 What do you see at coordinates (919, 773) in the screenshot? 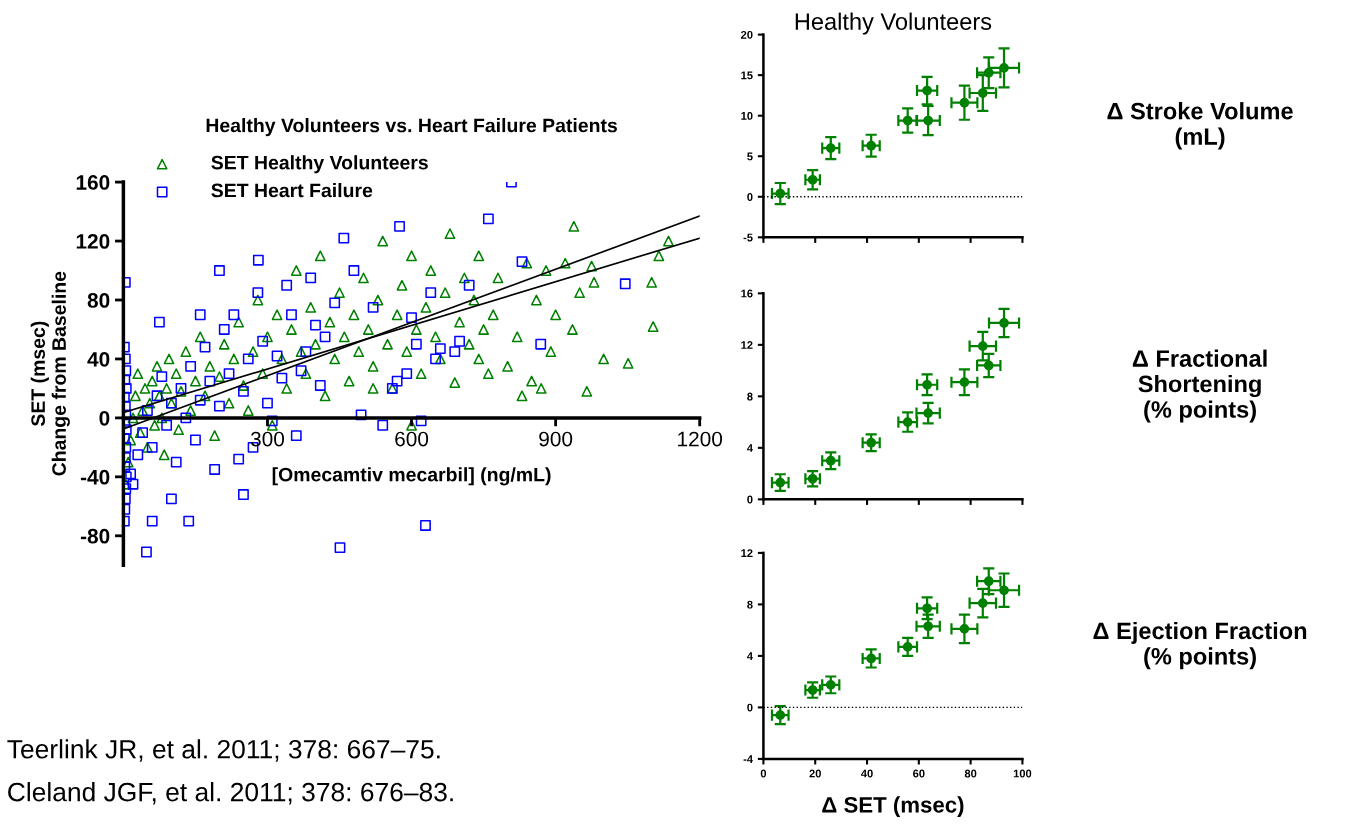
I see `x-tick-label: 60` at bounding box center [919, 773].